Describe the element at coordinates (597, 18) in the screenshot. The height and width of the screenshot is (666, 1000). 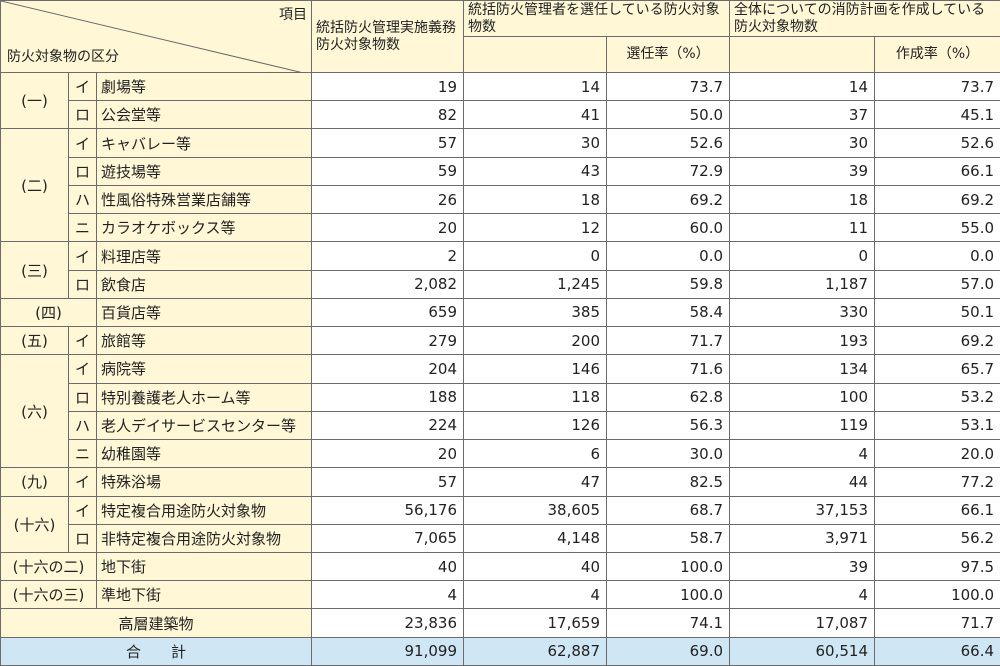
I see `header-col2: 統括防火管理者を選任している防火対象物数` at that location.